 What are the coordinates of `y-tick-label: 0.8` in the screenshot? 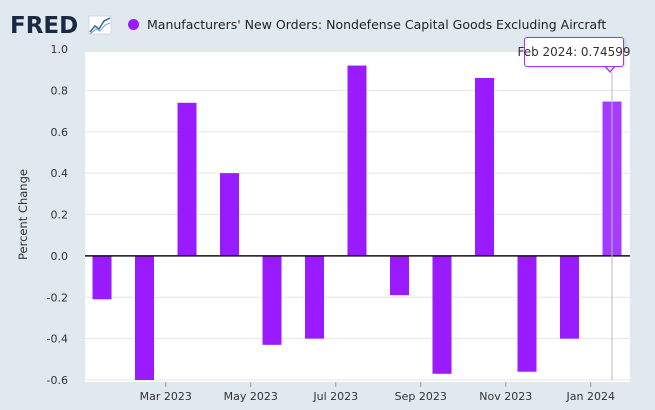 It's located at (60, 90).